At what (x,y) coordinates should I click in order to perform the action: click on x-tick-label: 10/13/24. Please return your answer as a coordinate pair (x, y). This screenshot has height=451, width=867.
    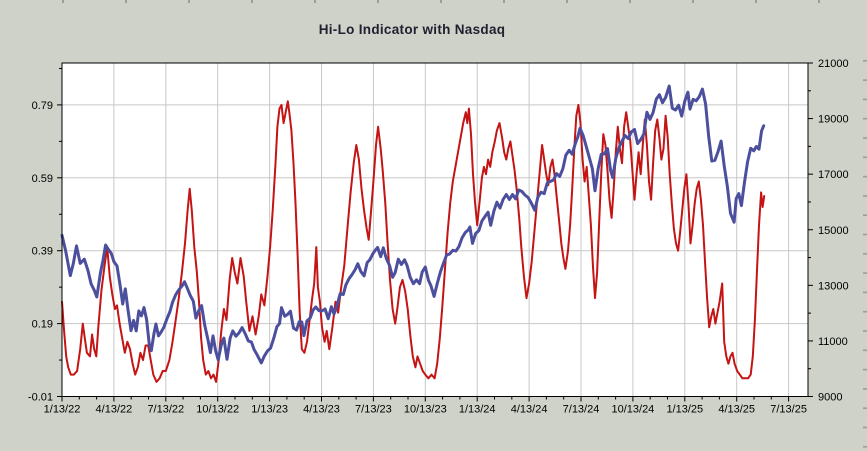
    Looking at the image, I should click on (632, 410).